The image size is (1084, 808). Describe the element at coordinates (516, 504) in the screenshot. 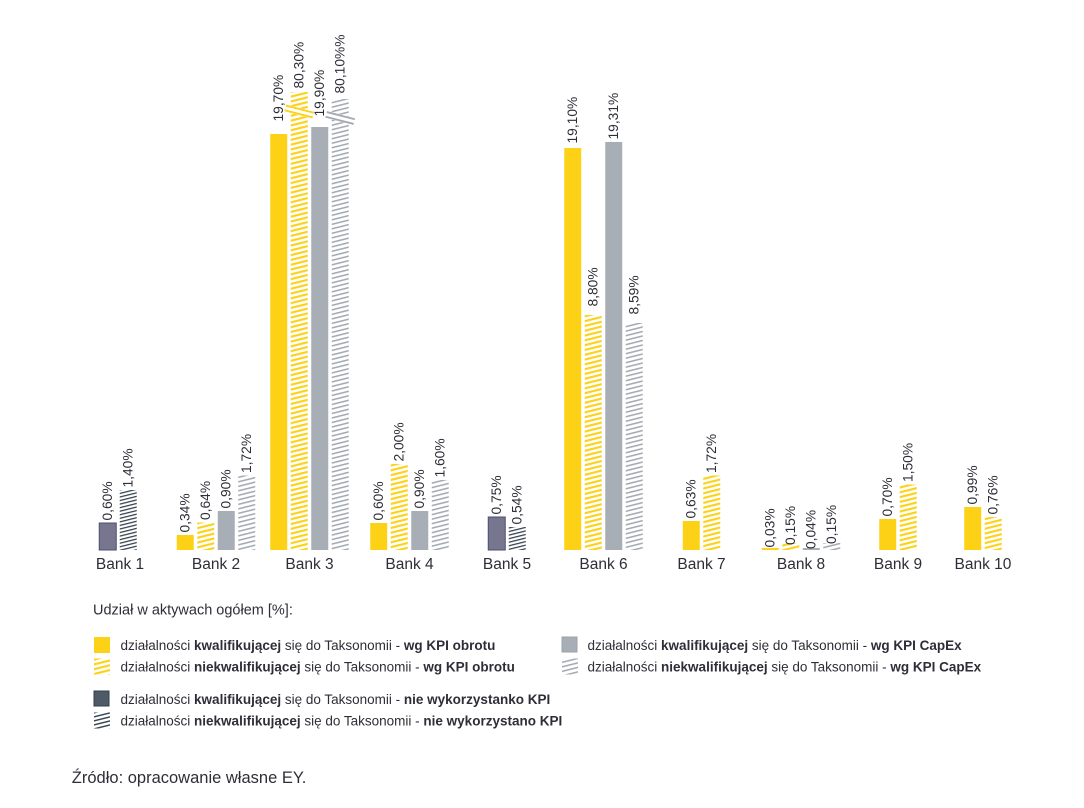

I see `svg-text: 0,54%` at that location.